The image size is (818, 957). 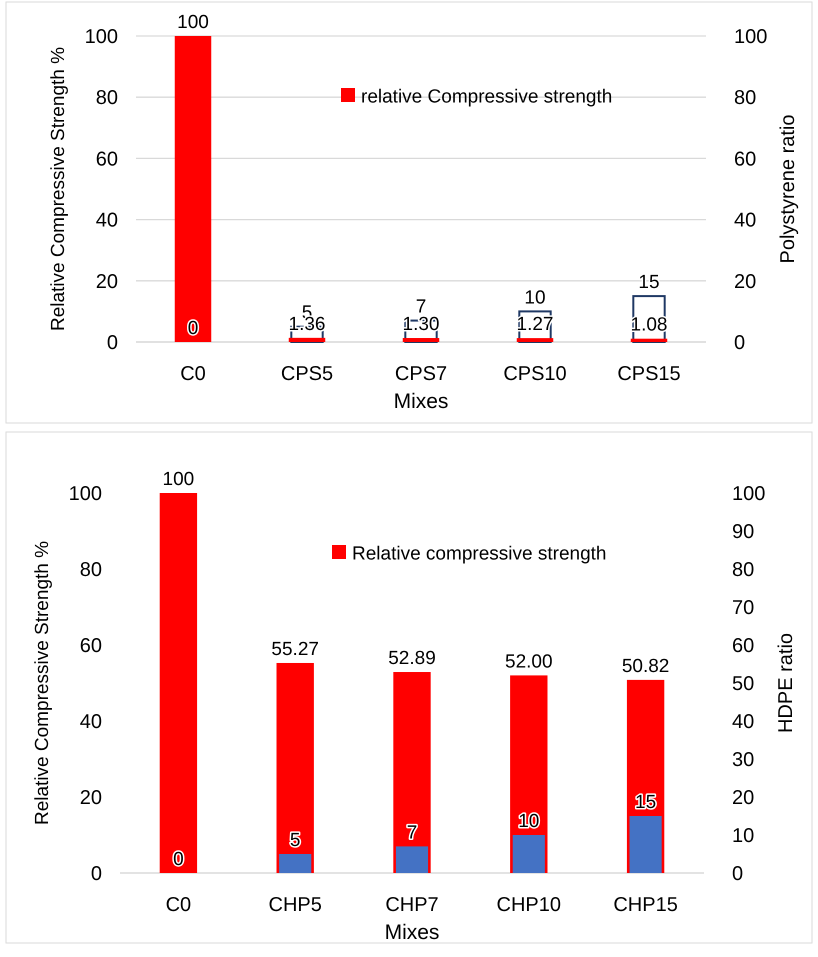 I want to click on x-tick-label: CHP15, so click(x=645, y=905).